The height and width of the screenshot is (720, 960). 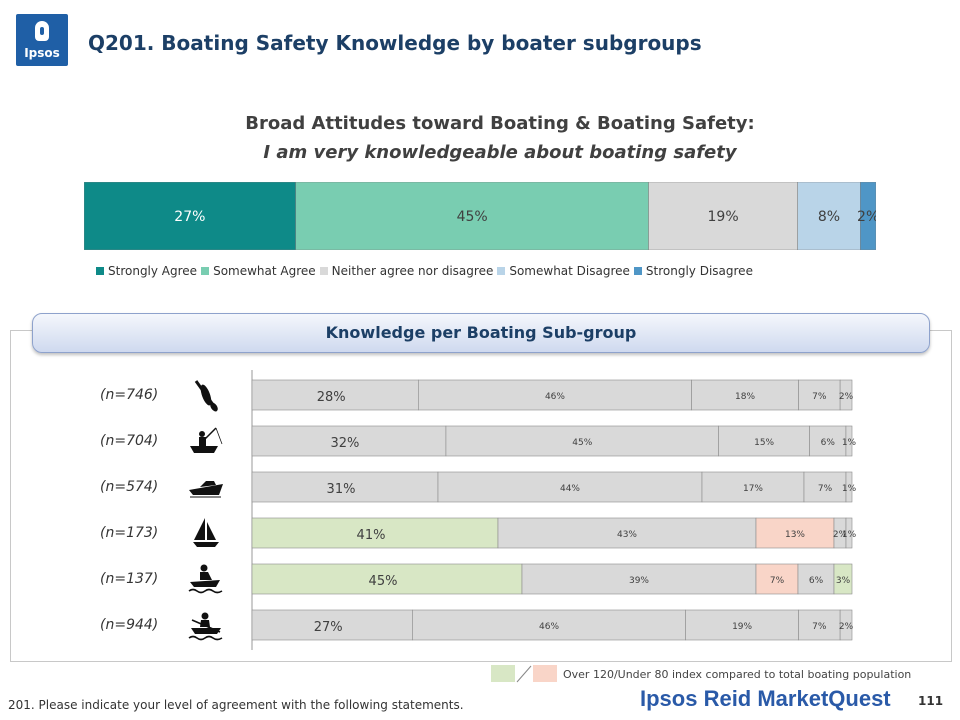 I want to click on bar-segment-2-neither-agree-nor-disagree, so click(x=764, y=441).